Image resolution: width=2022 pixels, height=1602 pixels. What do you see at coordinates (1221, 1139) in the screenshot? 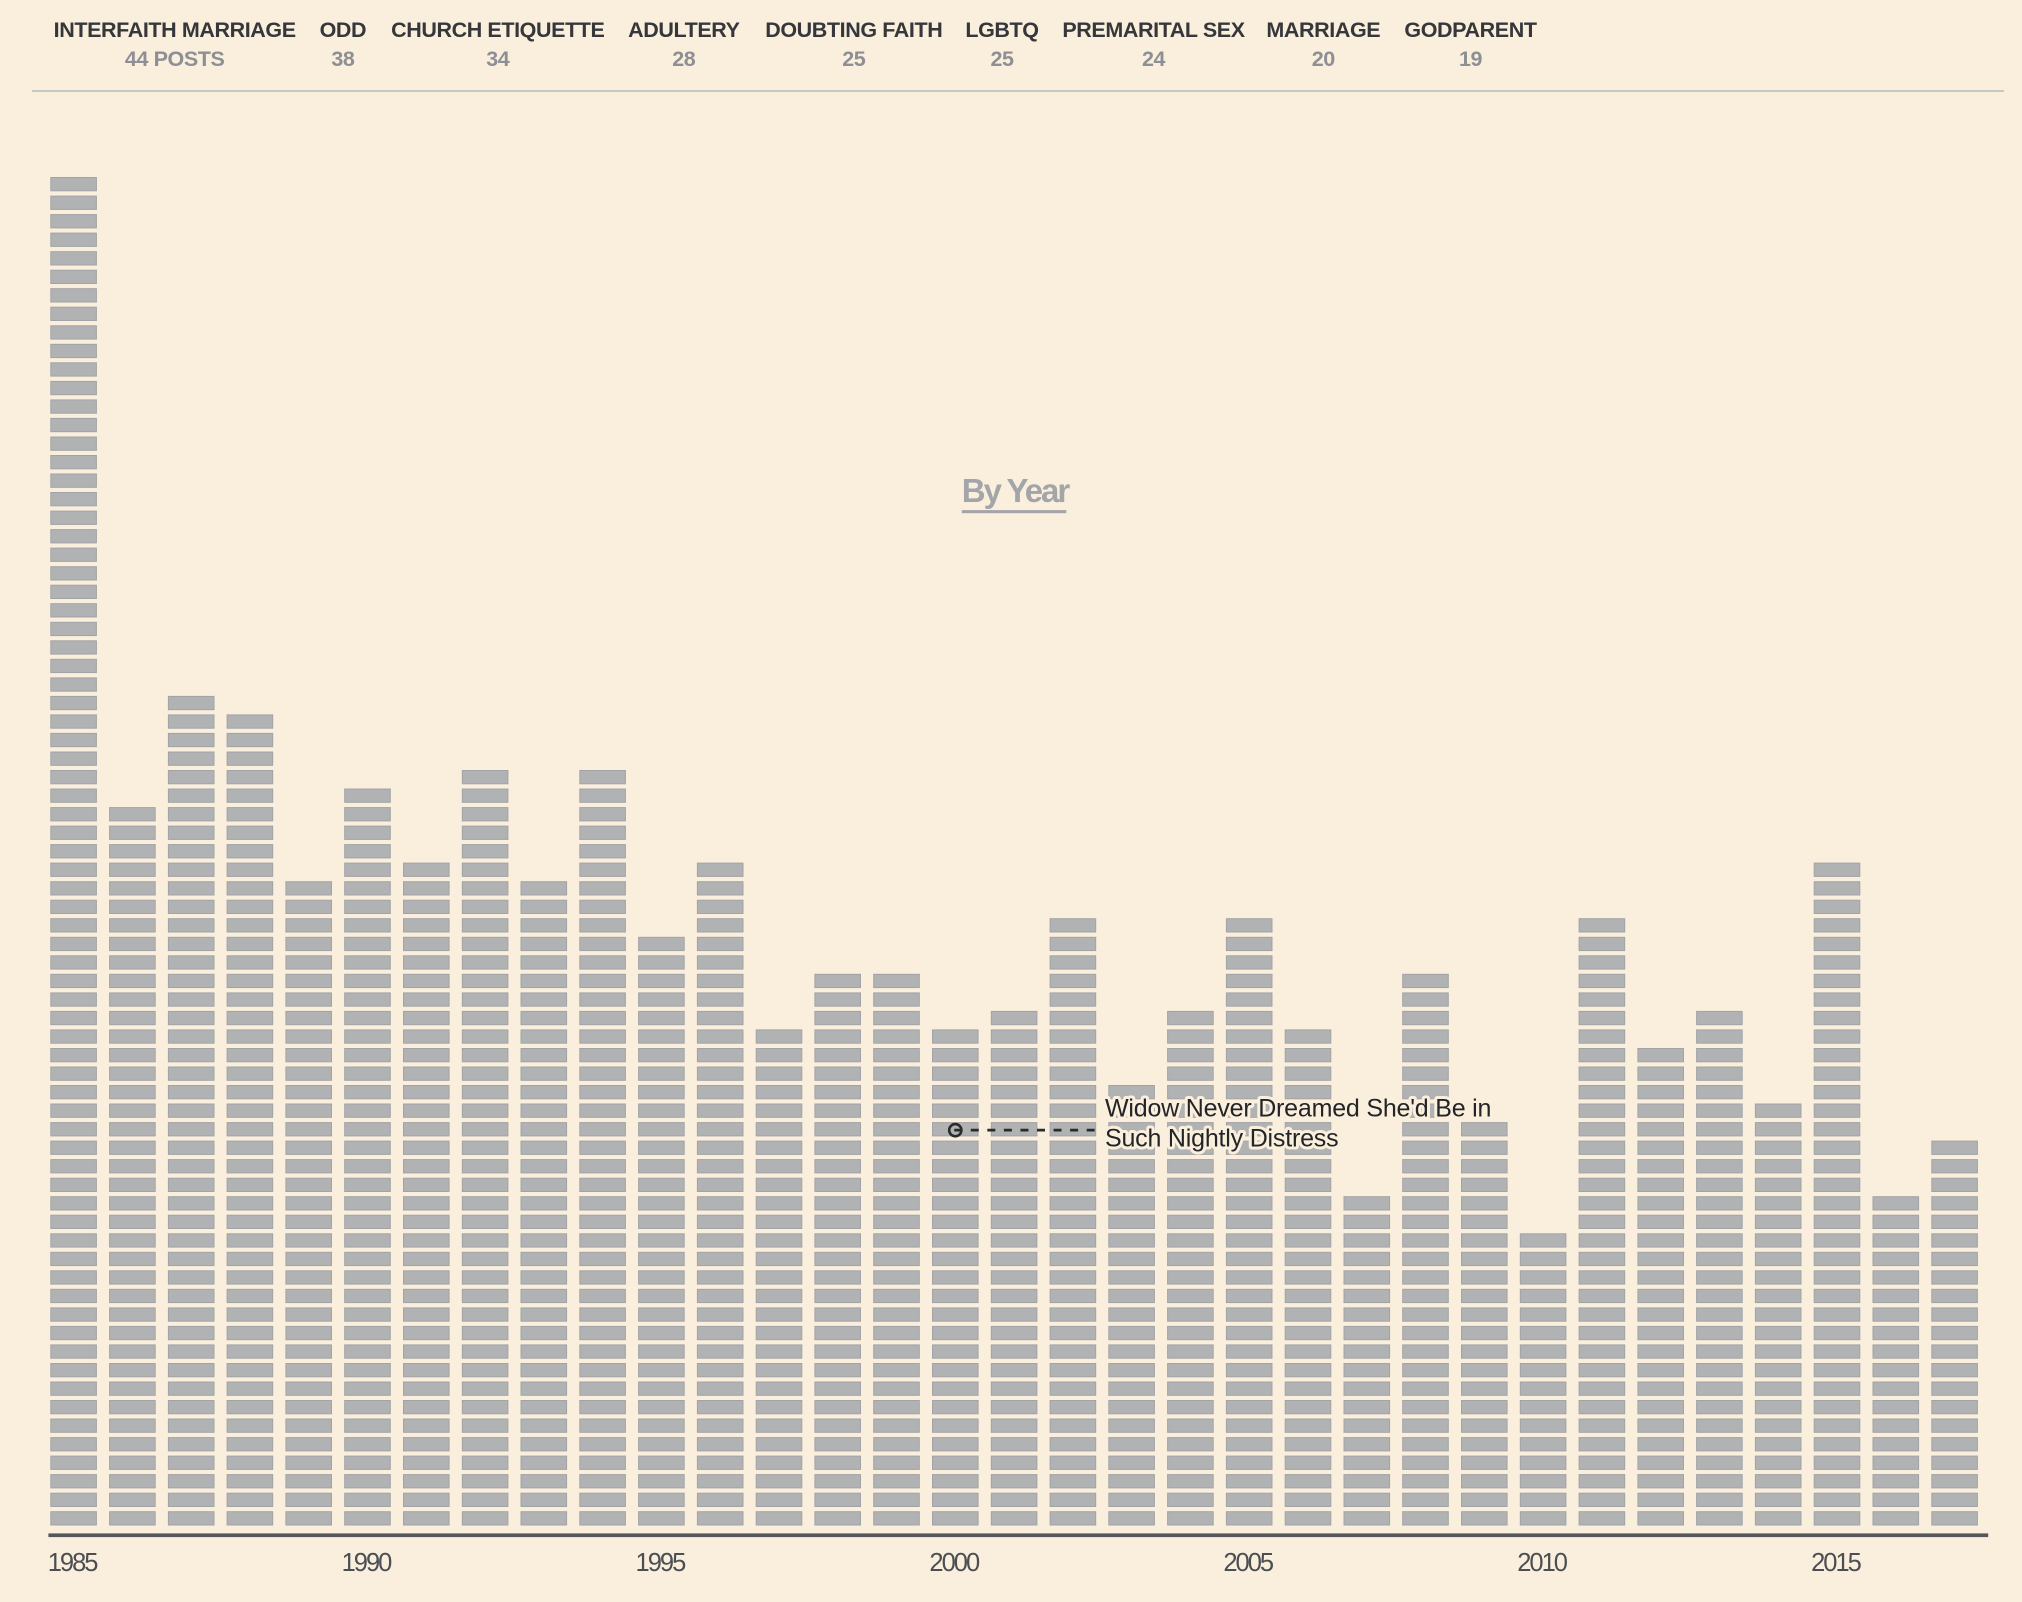
I see `svg-text: Such Nightly Distress` at bounding box center [1221, 1139].